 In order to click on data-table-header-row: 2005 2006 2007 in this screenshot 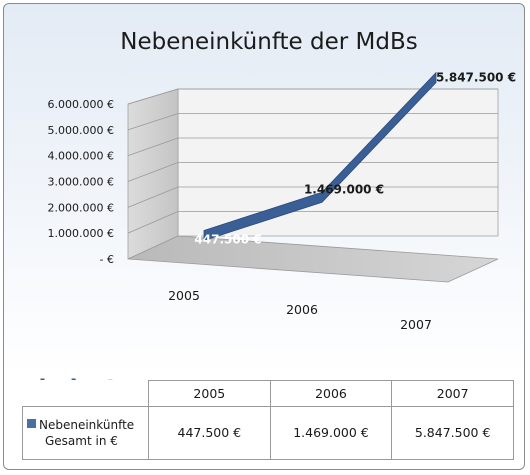, I will do `click(268, 393)`.